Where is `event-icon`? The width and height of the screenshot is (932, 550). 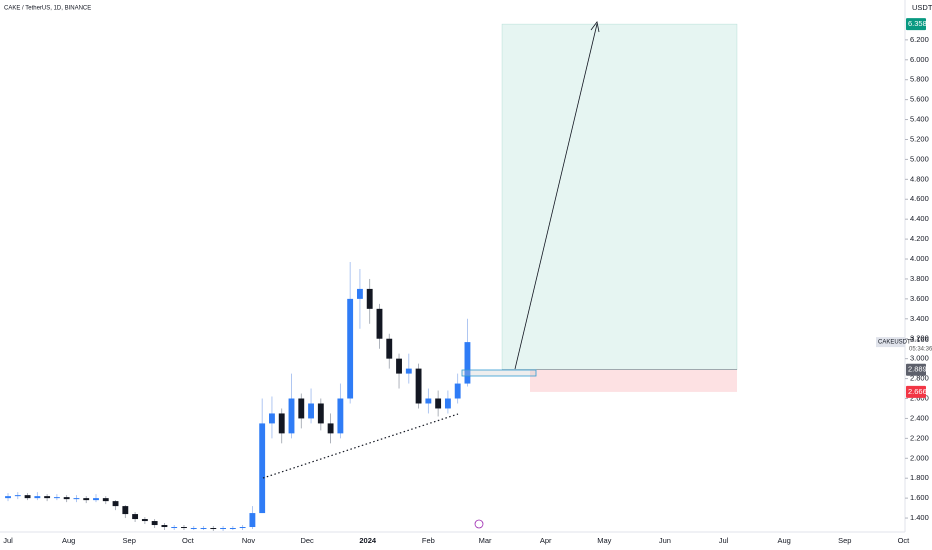
event-icon is located at coordinates (479, 524).